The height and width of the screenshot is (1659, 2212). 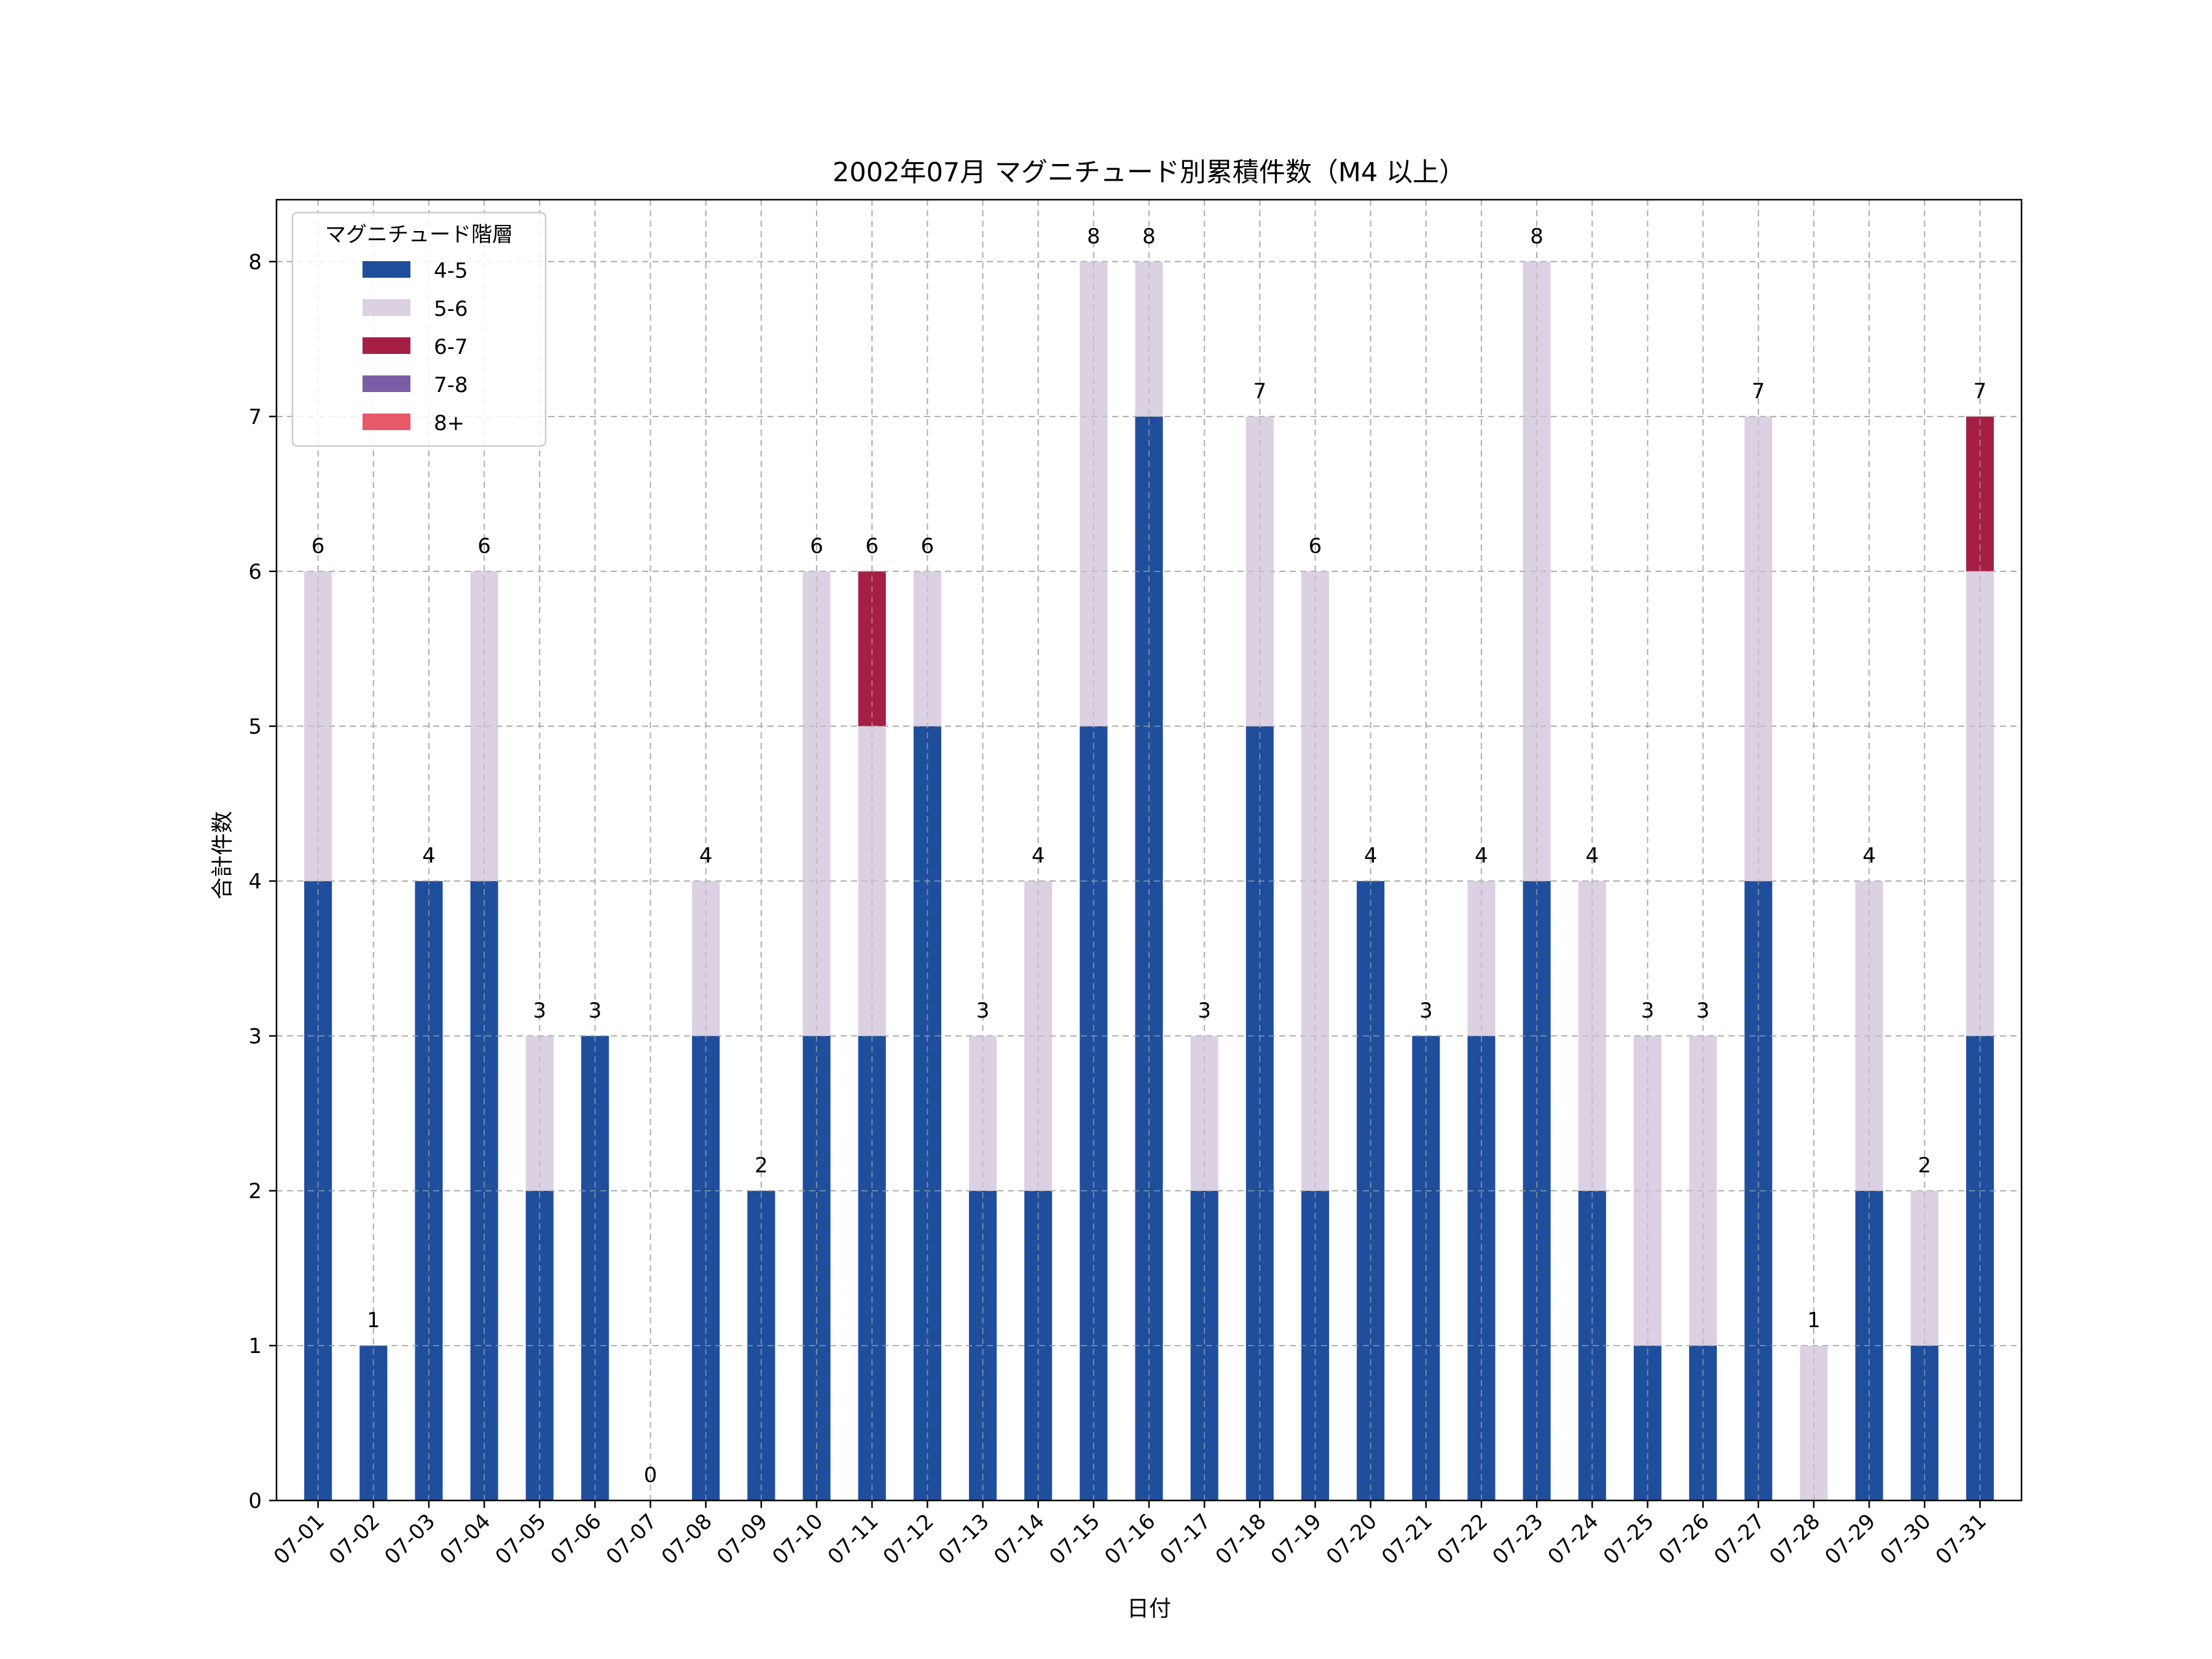 What do you see at coordinates (255, 727) in the screenshot?
I see `y-tick-label: 5` at bounding box center [255, 727].